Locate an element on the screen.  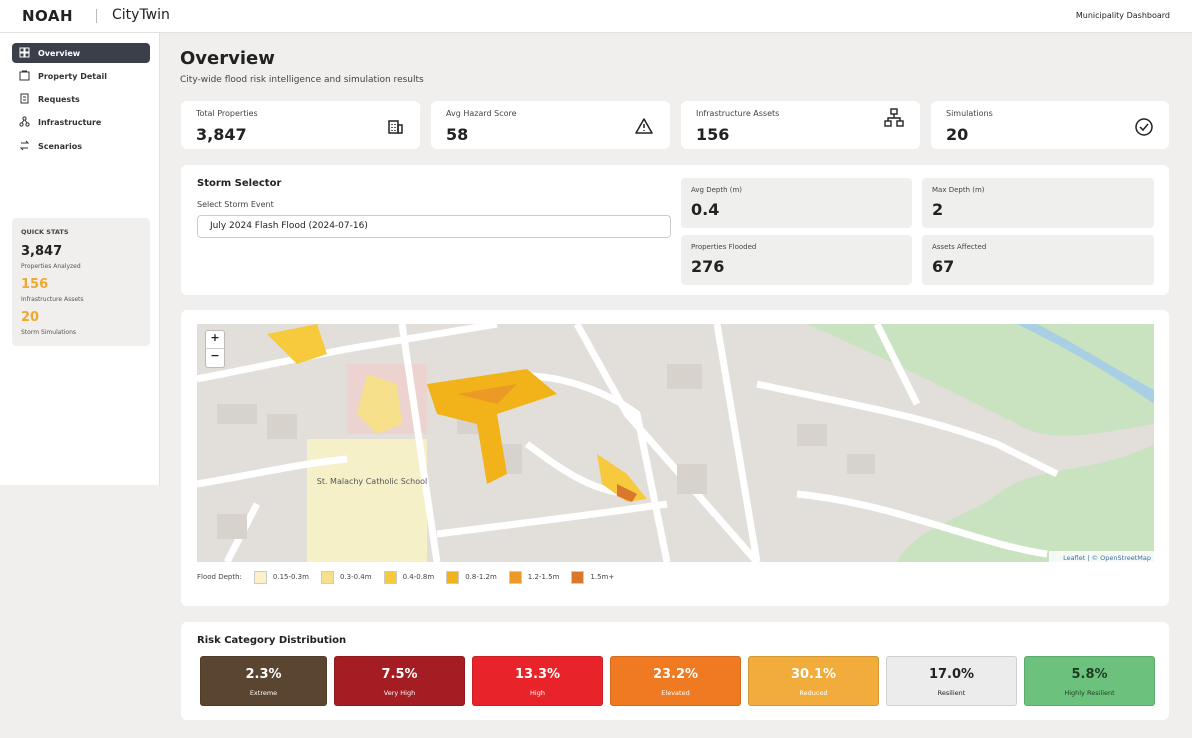
risk-value: 30.1% is located at coordinates (813, 674).